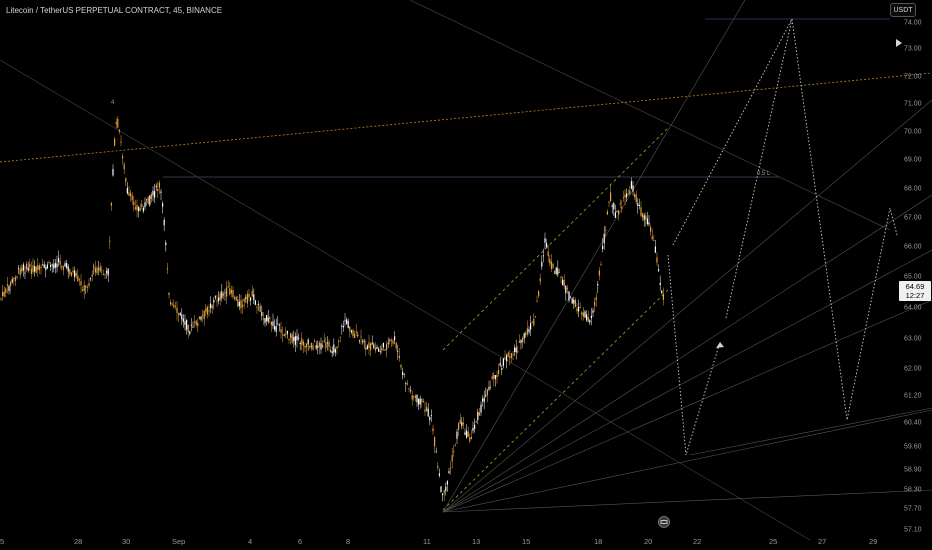 This screenshot has height=550, width=932. I want to click on time-axis: 5 28 30 Sep 4 6 8 11 13 15 18 20 22 25 27 29, so click(438, 541).